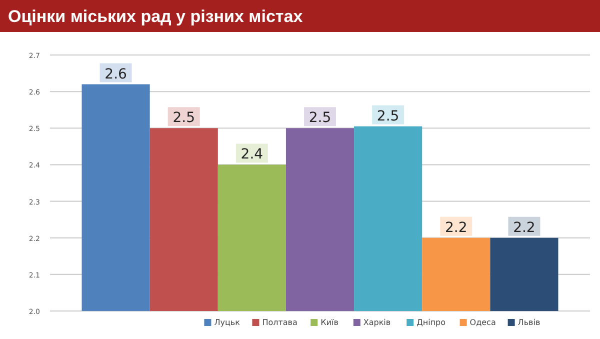 This screenshot has height=339, width=600. I want to click on data-label: 2.4, so click(252, 154).